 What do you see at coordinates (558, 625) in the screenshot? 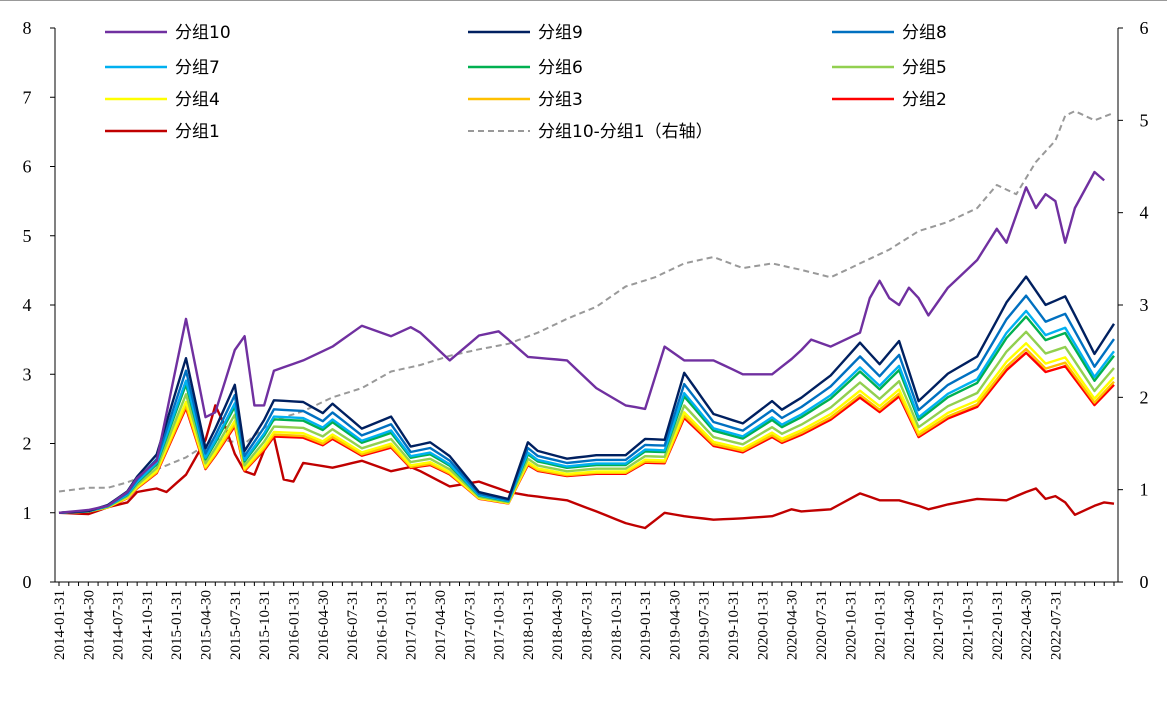
I see `x-tick-label-2018-04-30: 2018-04-30` at bounding box center [558, 625].